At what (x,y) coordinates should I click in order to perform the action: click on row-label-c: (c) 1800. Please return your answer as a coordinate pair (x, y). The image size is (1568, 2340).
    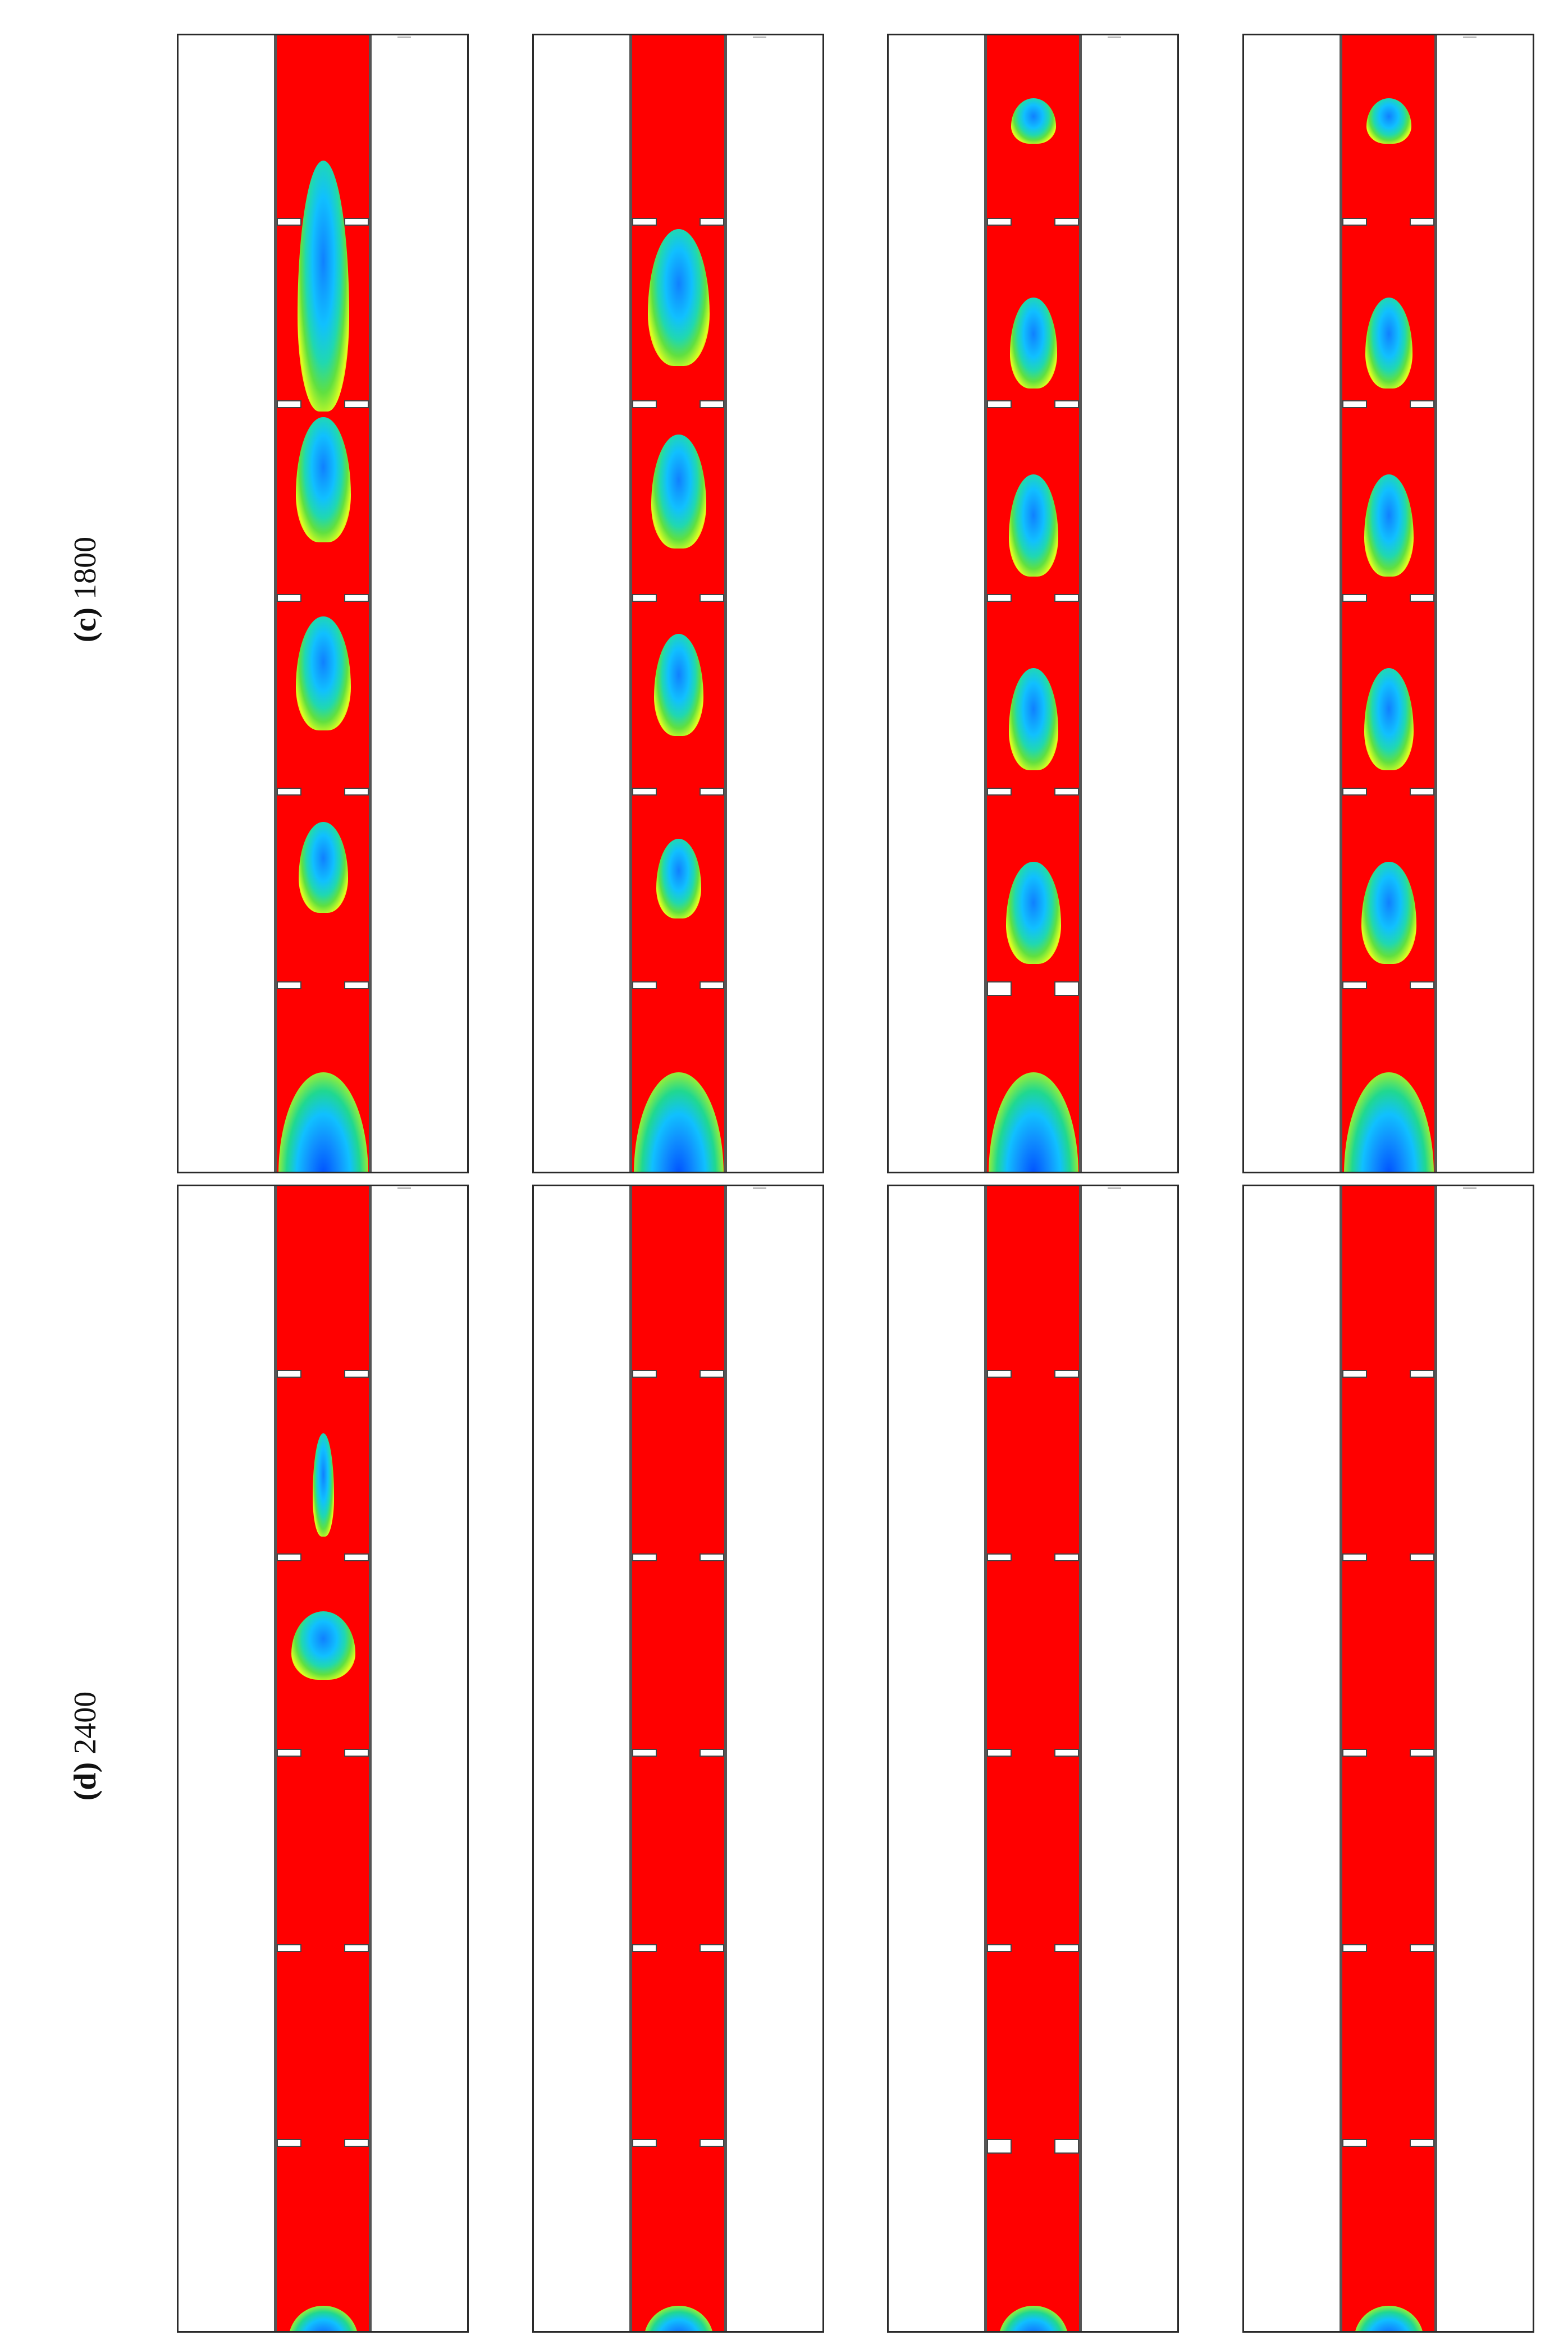
    Looking at the image, I should click on (85, 589).